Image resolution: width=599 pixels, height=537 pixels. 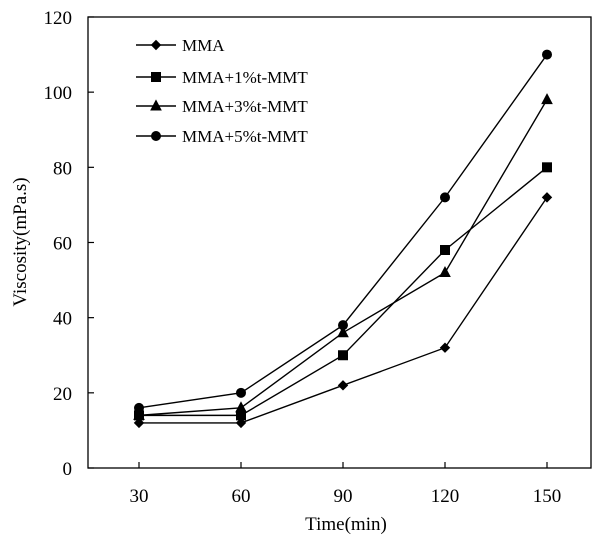 What do you see at coordinates (62, 394) in the screenshot?
I see `y-tick-label: 20` at bounding box center [62, 394].